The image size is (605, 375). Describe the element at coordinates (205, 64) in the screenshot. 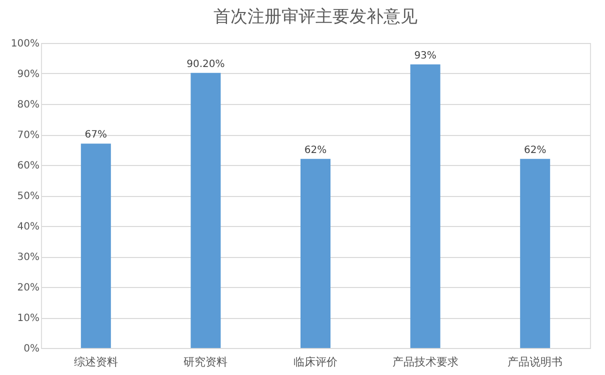

I see `data-label: 90.20%` at that location.